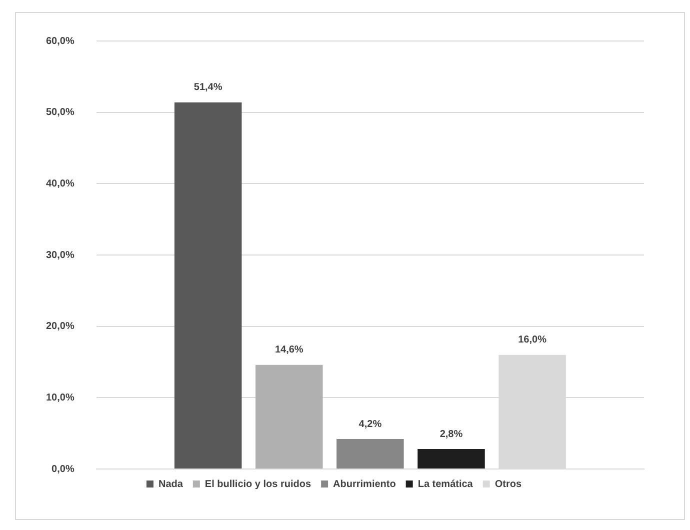 This screenshot has width=690, height=530. What do you see at coordinates (208, 88) in the screenshot?
I see `data-label: 51,4%` at bounding box center [208, 88].